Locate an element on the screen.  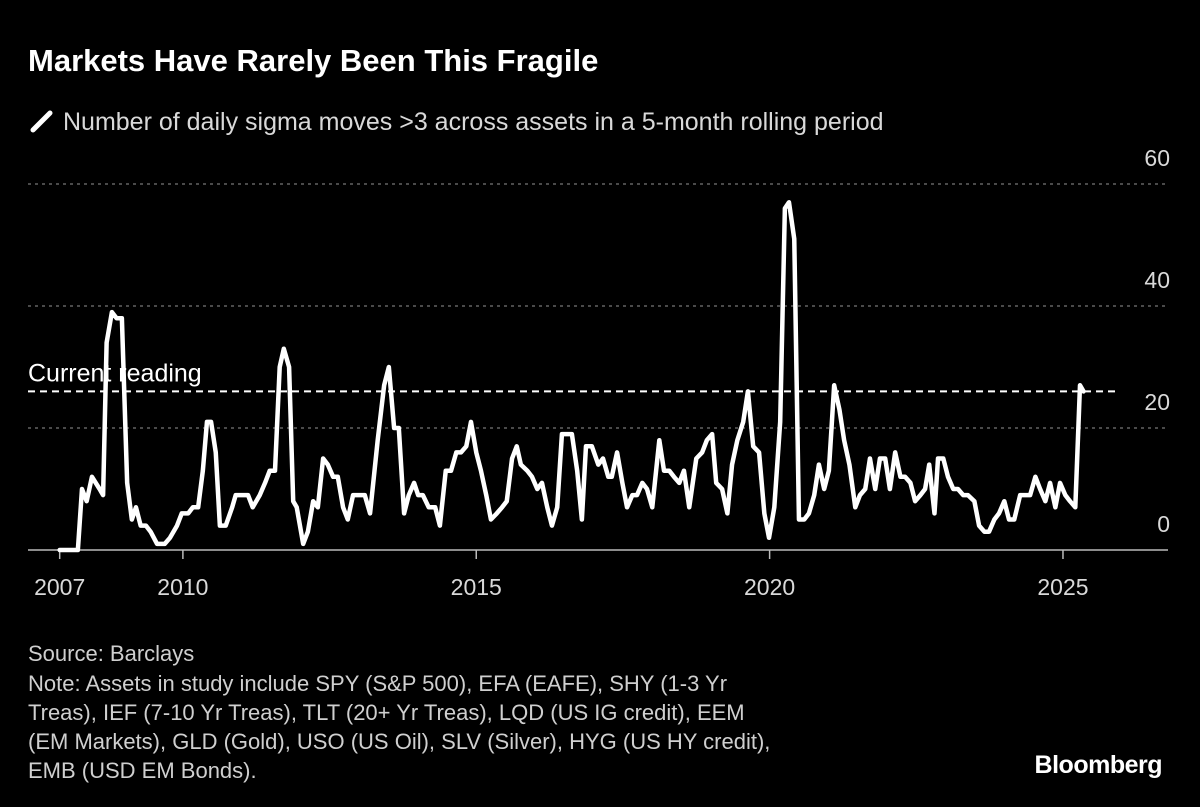
brand-logo: Bloomberg is located at coordinates (1098, 765).